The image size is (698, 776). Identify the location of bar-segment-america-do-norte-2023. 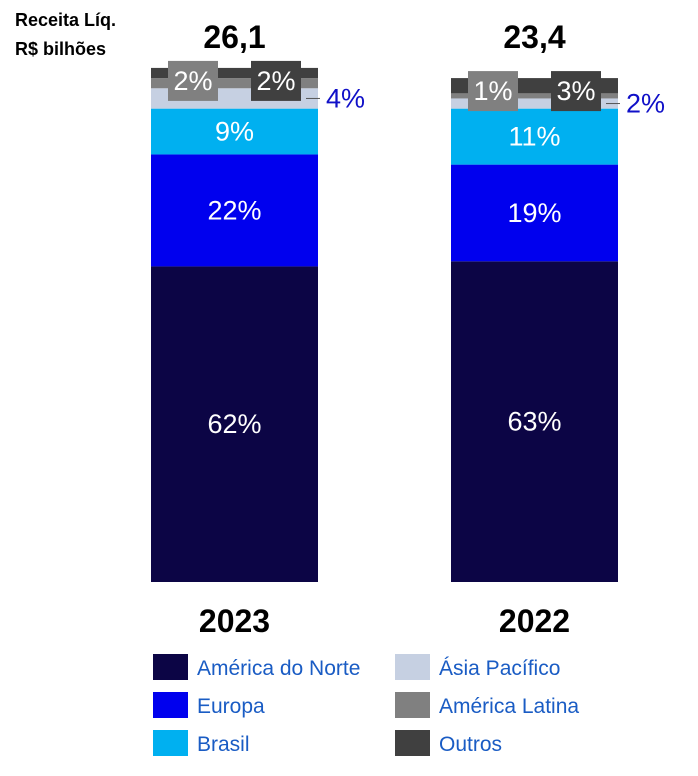
(234, 424).